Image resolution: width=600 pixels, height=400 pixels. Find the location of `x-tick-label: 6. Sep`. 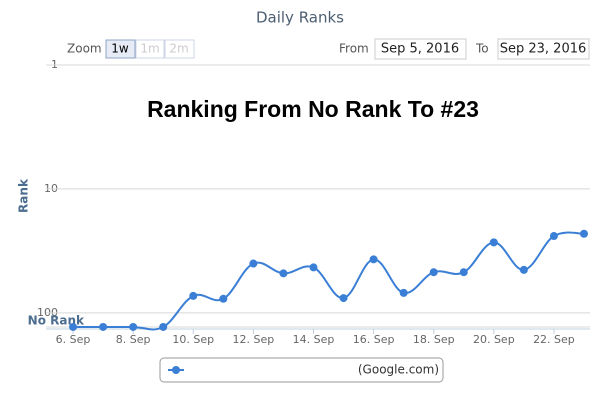

x-tick-label: 6. Sep is located at coordinates (73, 339).